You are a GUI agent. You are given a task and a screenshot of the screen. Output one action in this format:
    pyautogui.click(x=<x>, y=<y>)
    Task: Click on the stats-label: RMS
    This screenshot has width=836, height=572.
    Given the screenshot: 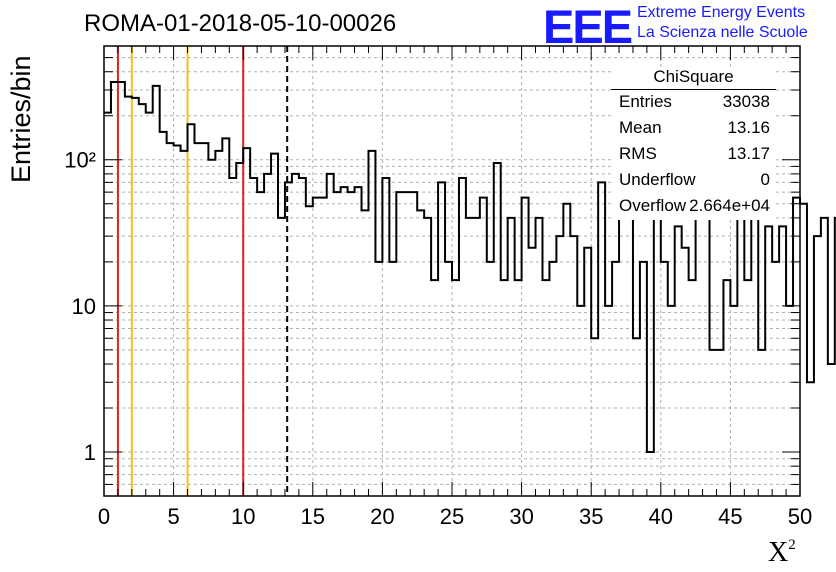 What is the action you would take?
    pyautogui.click(x=638, y=153)
    